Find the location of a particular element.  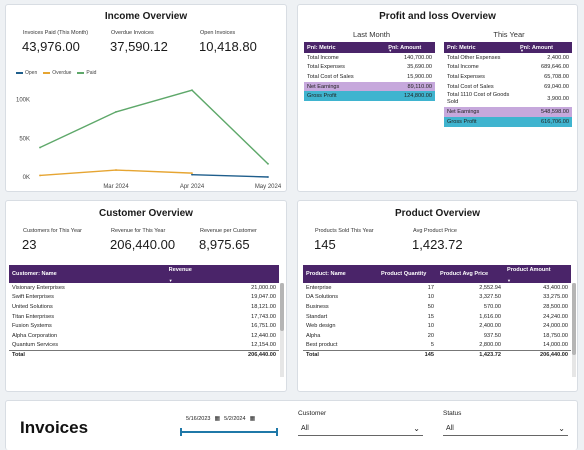

table-row: Total Expenses 35,690.00 is located at coordinates (369, 68).